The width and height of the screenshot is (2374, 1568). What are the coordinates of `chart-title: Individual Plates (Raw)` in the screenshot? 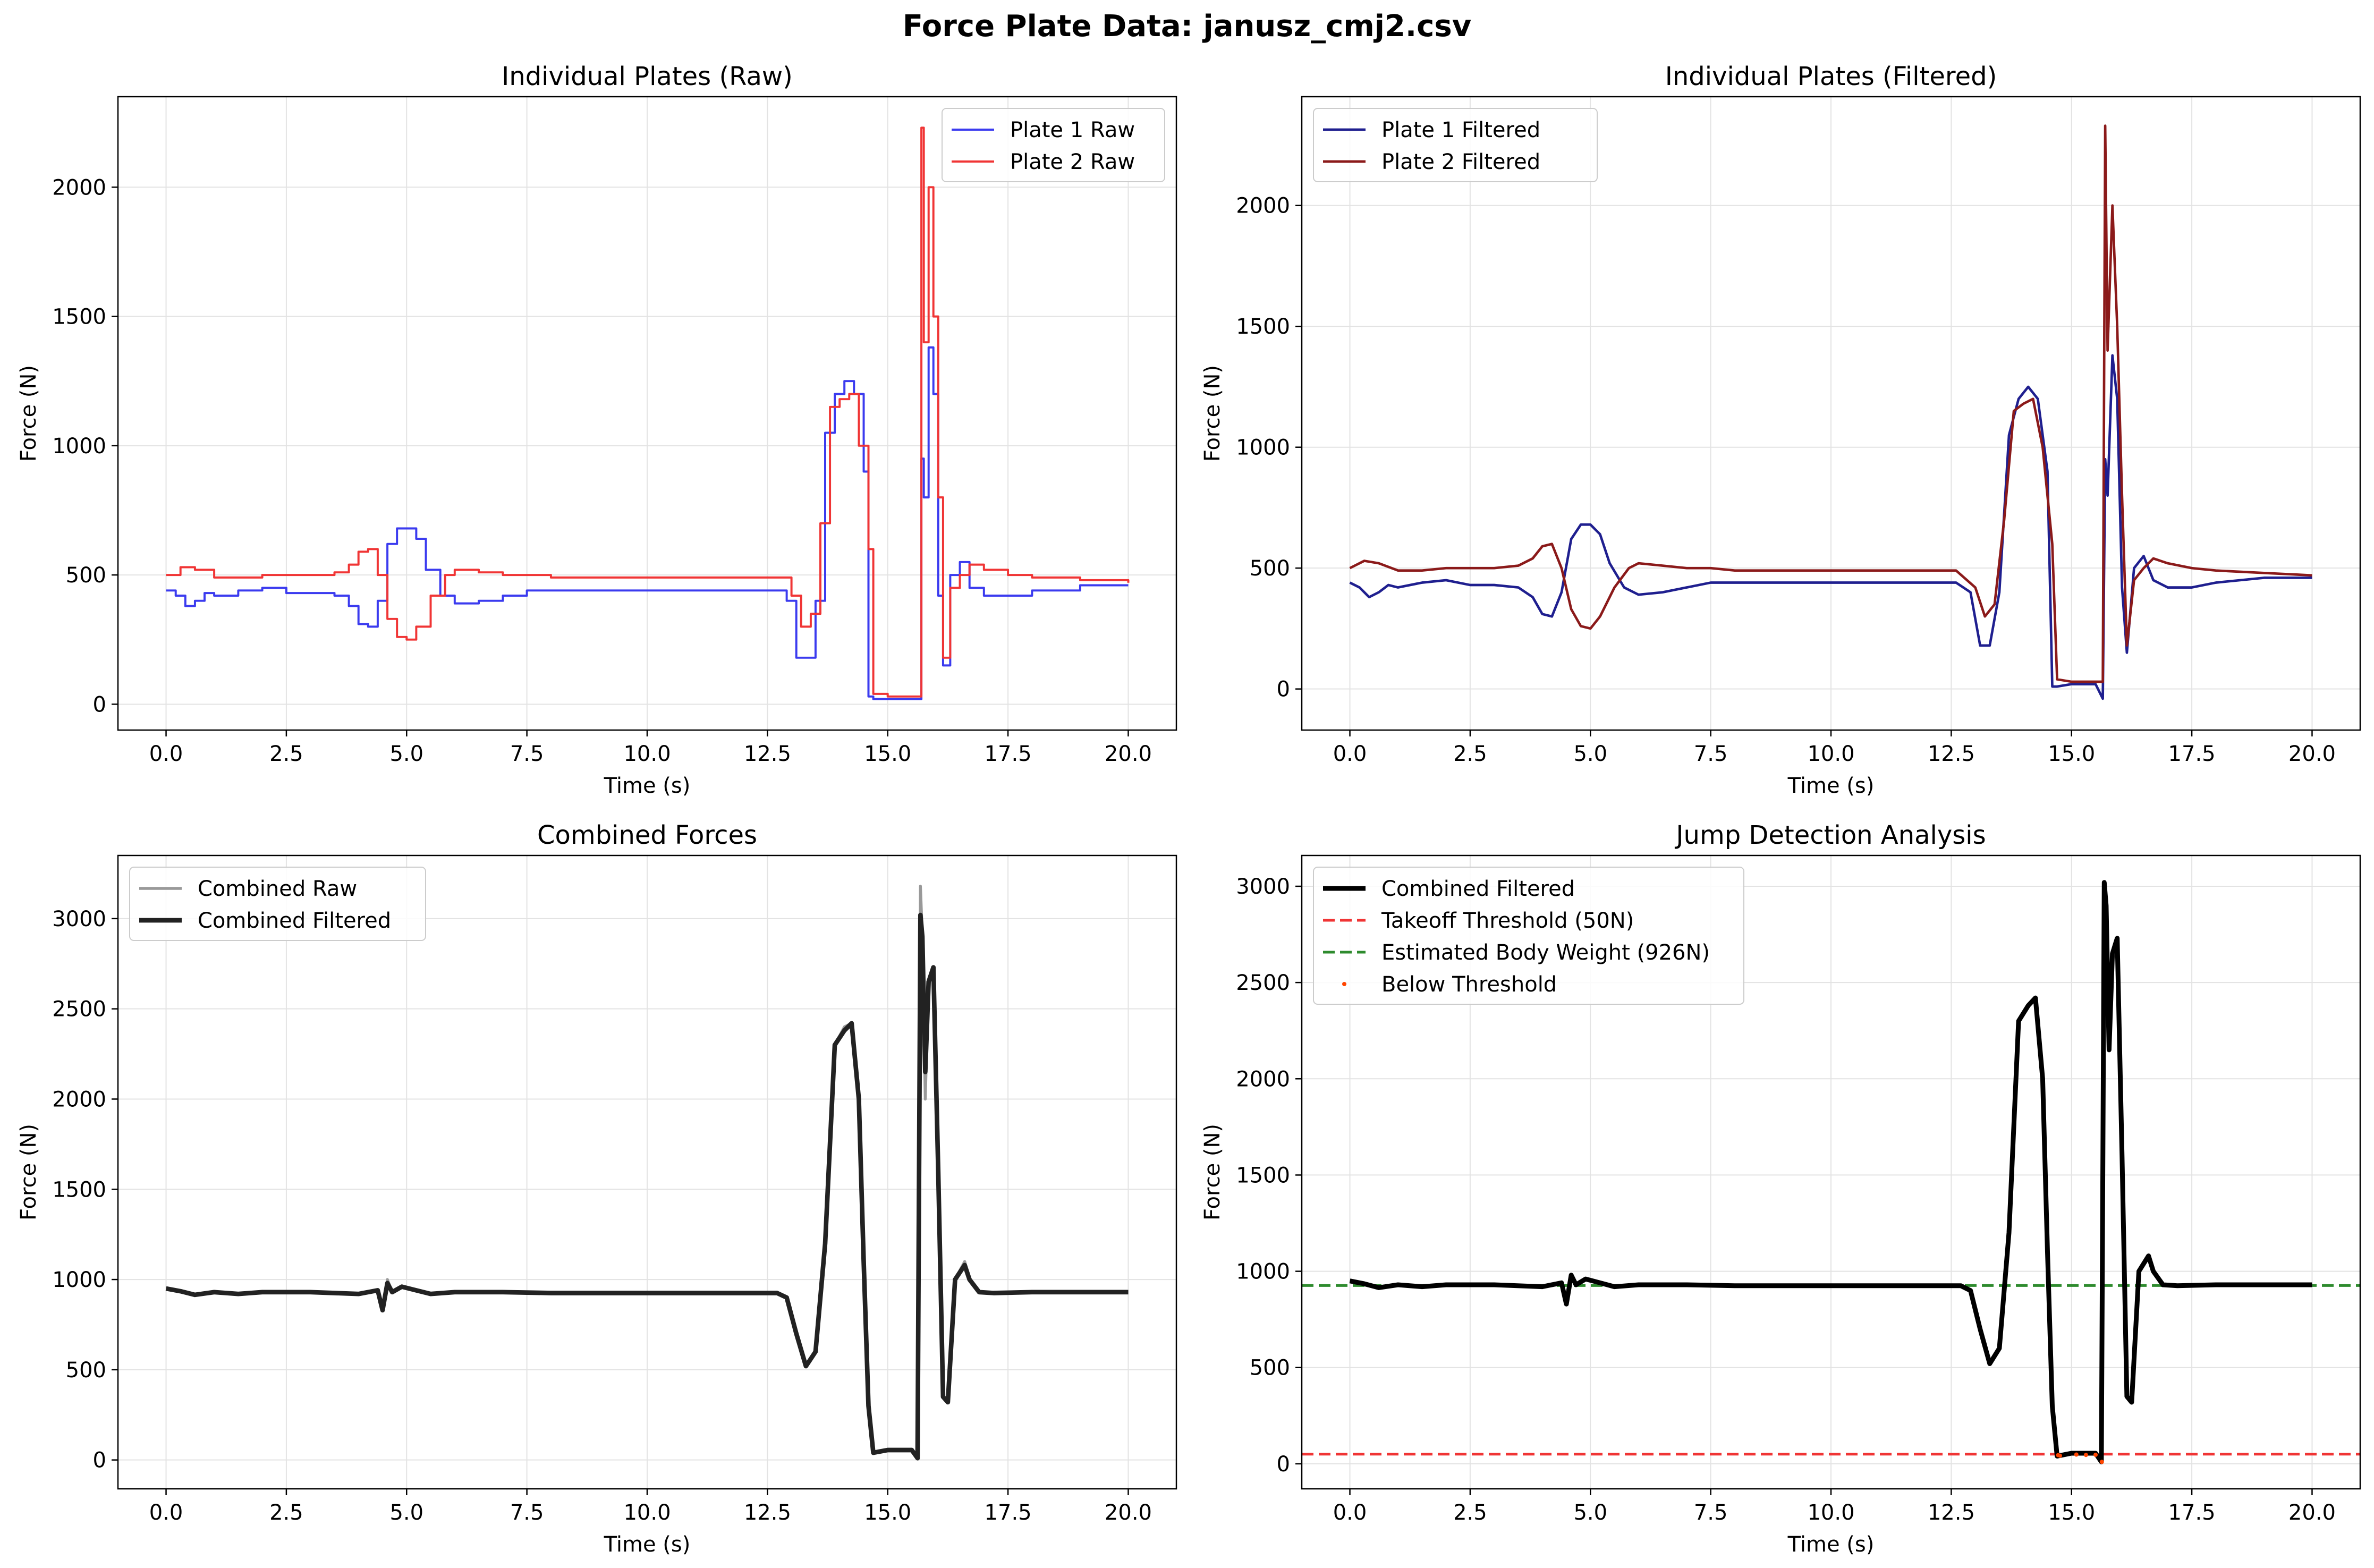 It's located at (647, 76).